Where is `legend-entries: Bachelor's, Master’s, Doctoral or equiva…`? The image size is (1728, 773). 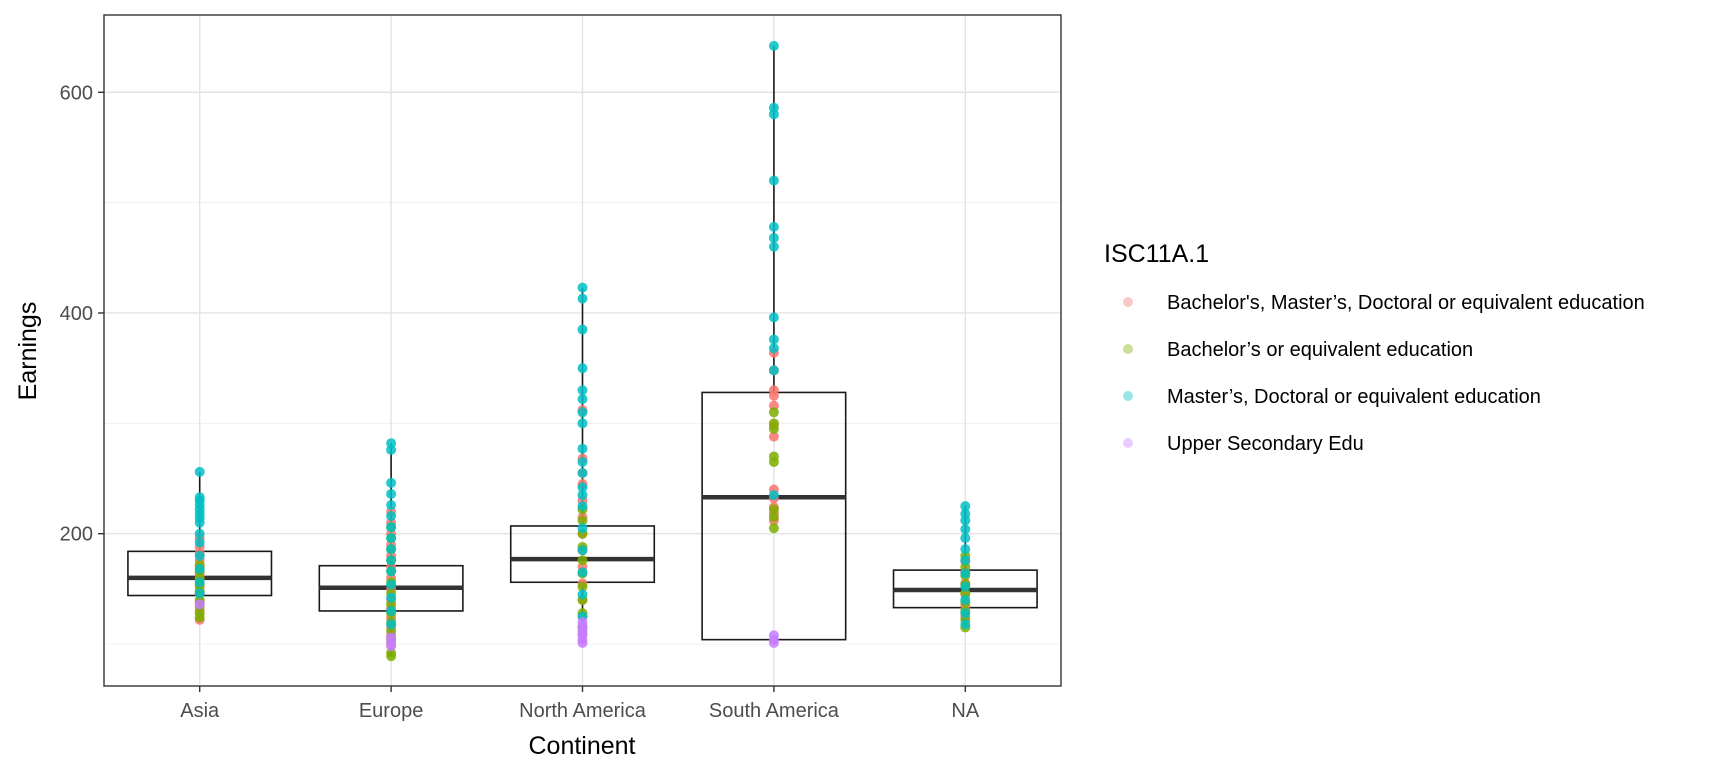
legend-entries: Bachelor's, Master’s, Doctoral or equiva… is located at coordinates (1384, 373).